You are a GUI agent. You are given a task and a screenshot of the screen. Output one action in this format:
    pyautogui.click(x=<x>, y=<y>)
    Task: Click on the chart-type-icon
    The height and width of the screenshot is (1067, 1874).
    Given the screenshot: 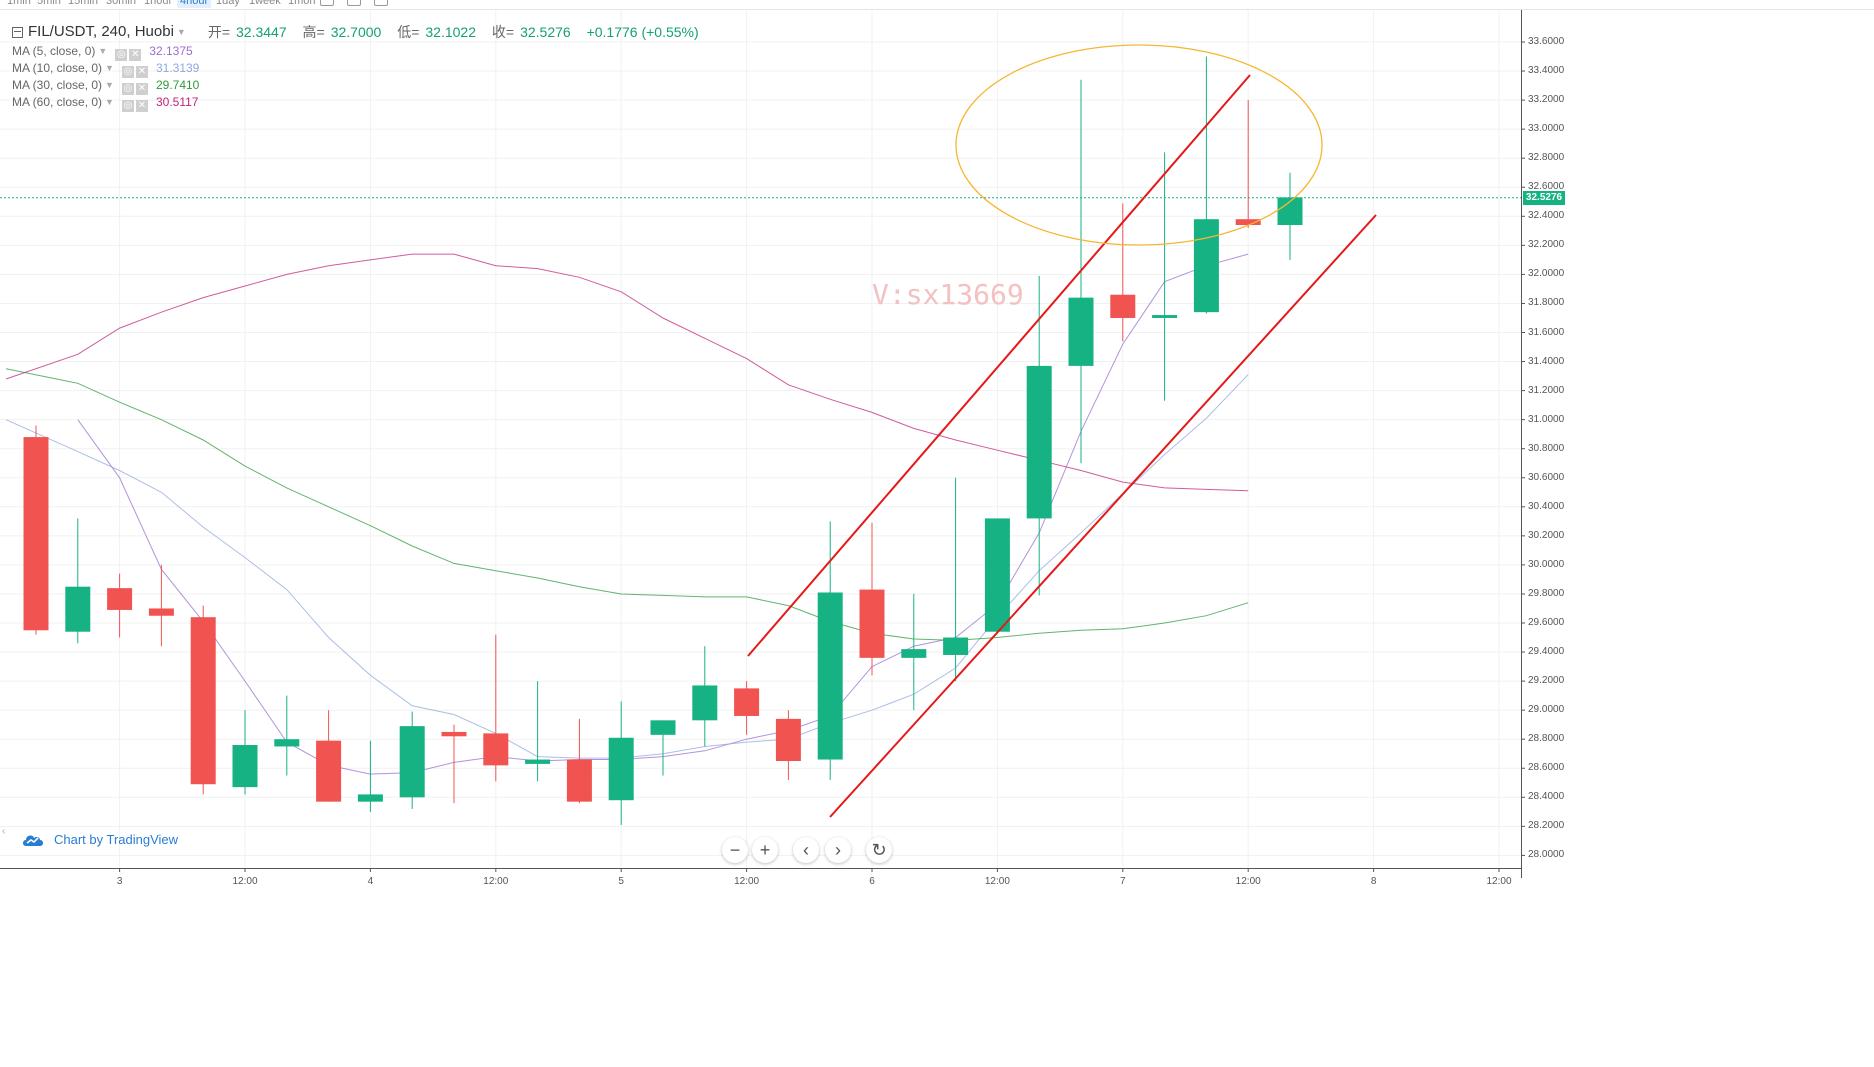 What is the action you would take?
    pyautogui.click(x=327, y=3)
    